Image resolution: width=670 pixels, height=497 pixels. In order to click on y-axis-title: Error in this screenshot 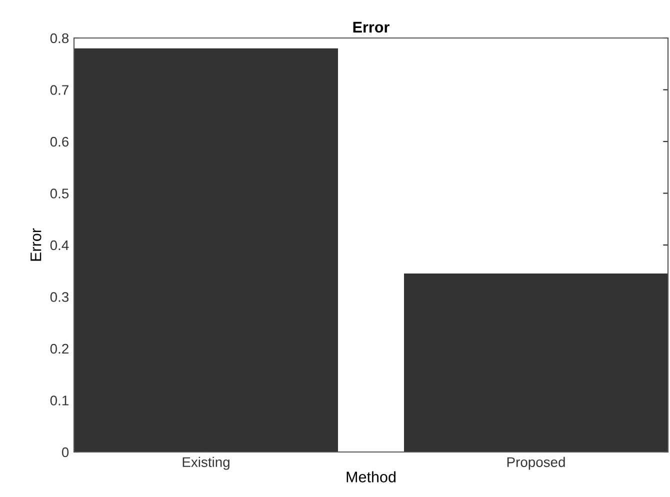, I will do `click(36, 244)`.